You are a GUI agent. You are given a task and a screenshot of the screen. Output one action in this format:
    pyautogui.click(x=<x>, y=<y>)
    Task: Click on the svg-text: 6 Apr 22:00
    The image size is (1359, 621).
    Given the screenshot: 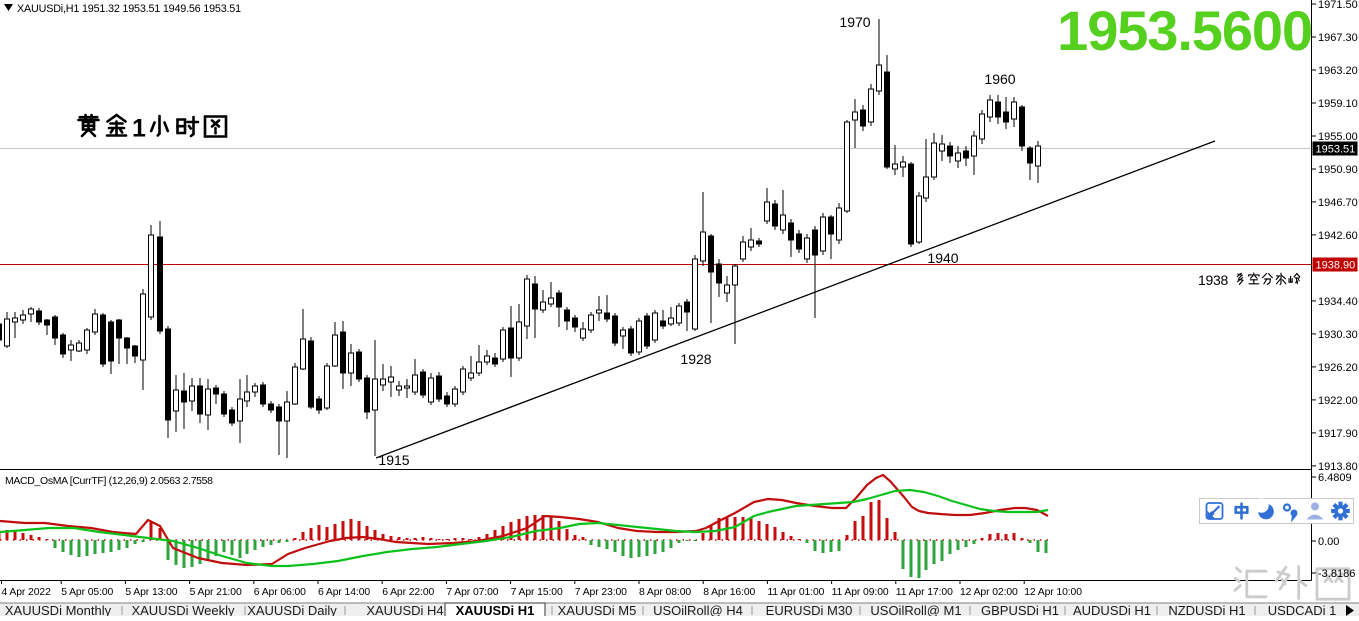 What is the action you would take?
    pyautogui.click(x=408, y=592)
    